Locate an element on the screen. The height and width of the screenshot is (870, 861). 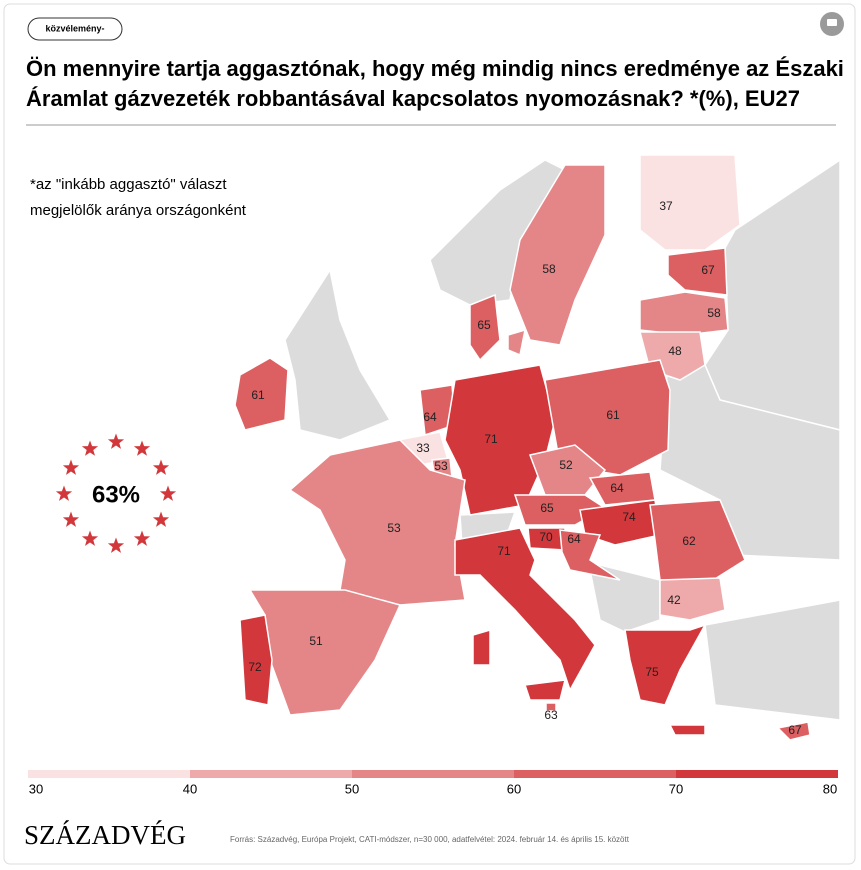
country-value: 37 is located at coordinates (666, 206).